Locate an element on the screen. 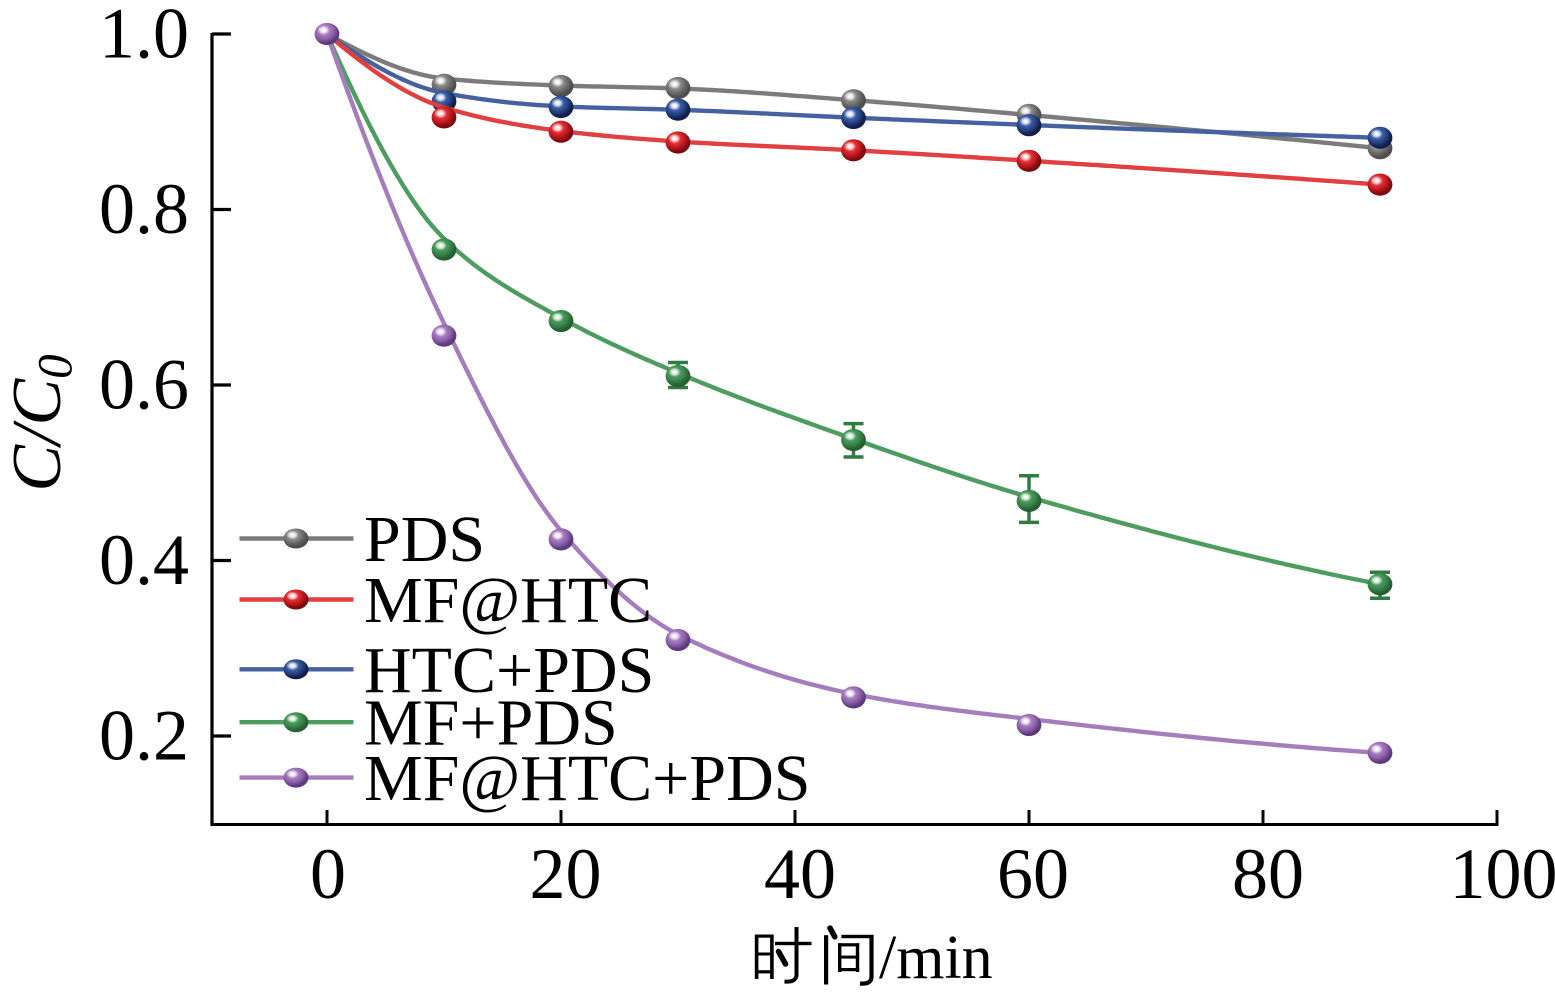 The height and width of the screenshot is (1008, 1555). svg-text: 80 is located at coordinates (1268, 874).